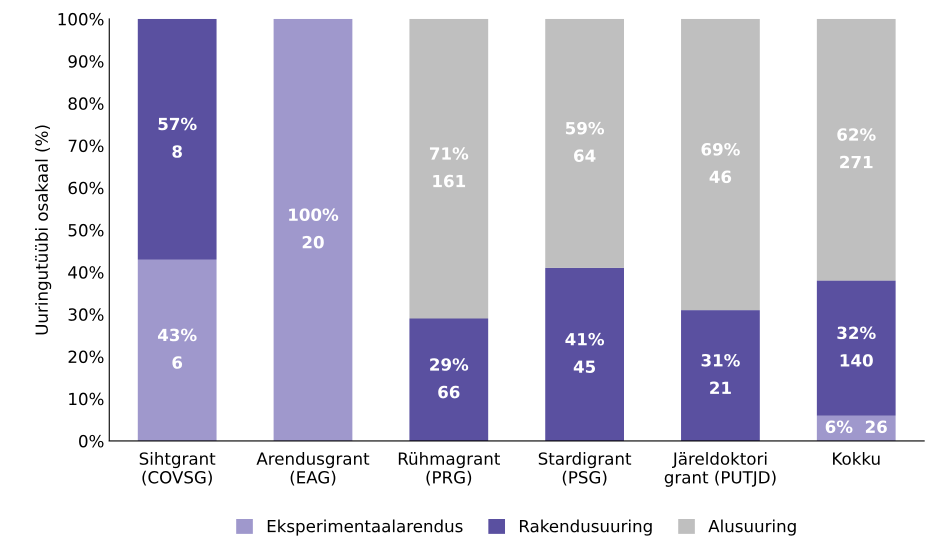  I want to click on y-tick-label: 50%, so click(86, 230).